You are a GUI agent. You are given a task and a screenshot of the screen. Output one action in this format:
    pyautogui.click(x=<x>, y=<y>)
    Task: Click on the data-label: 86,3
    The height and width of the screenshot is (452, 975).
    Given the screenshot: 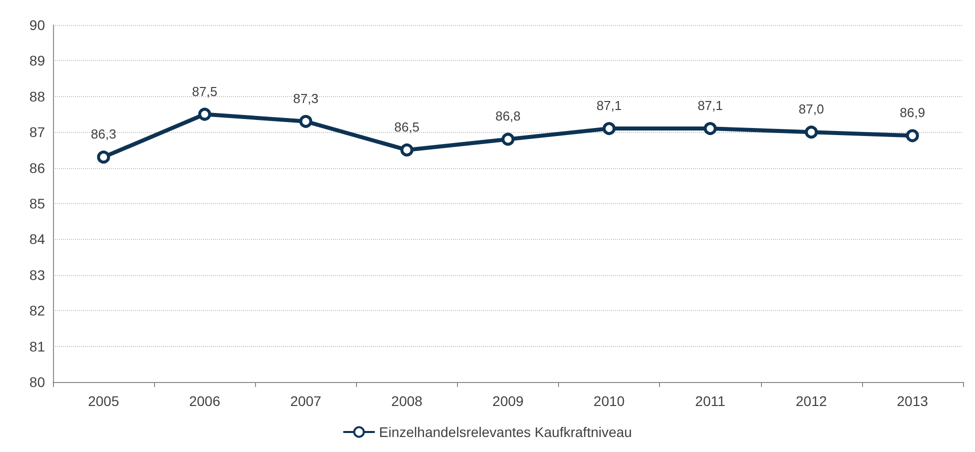 What is the action you would take?
    pyautogui.click(x=103, y=134)
    